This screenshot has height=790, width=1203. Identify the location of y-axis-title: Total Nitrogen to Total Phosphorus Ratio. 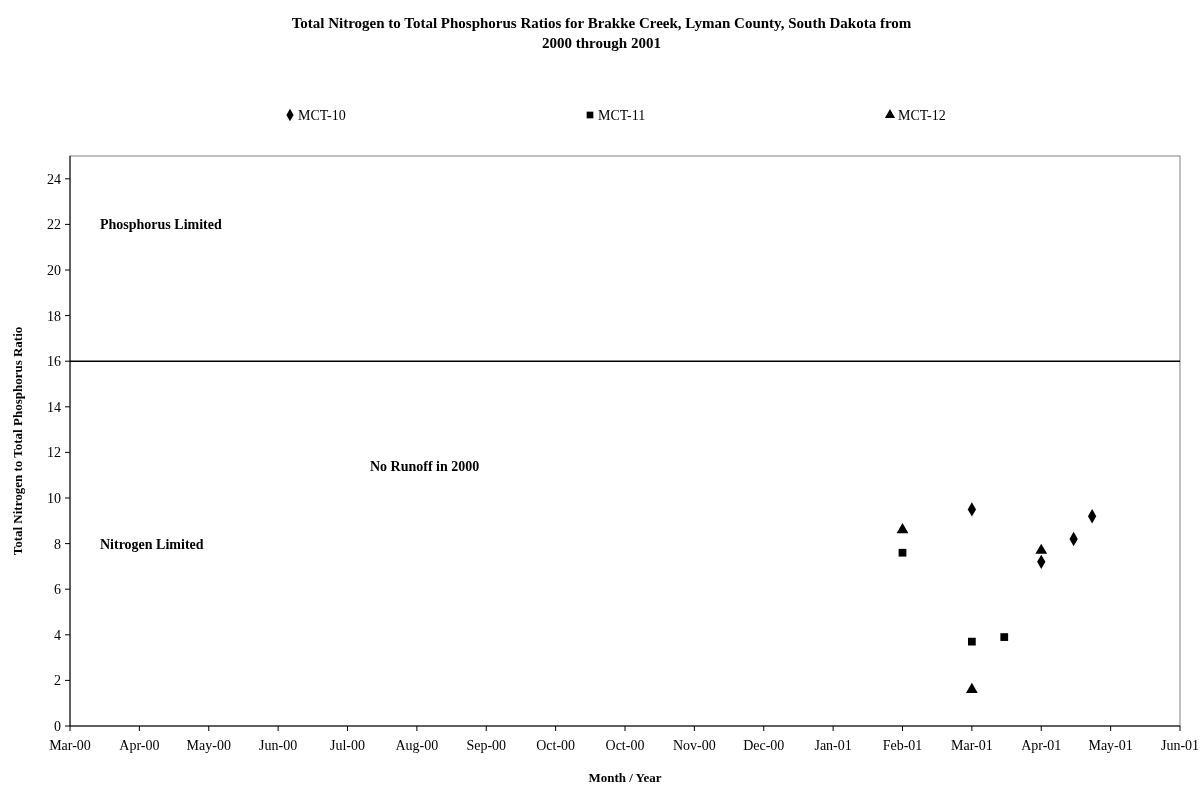
(17, 441).